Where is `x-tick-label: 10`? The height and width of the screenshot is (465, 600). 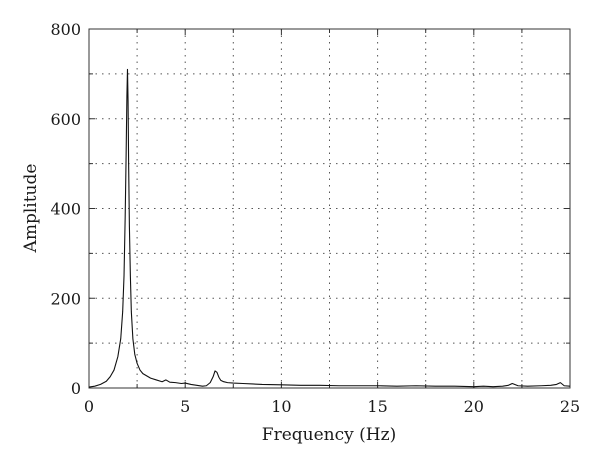
x-tick-label: 10 is located at coordinates (281, 406).